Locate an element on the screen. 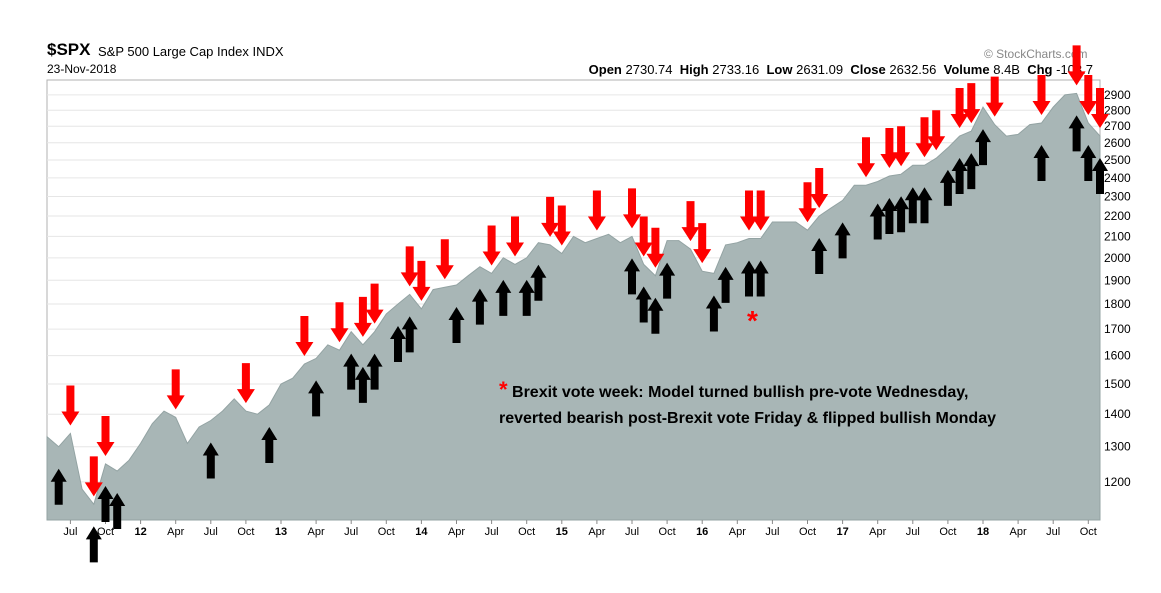 The height and width of the screenshot is (593, 1161). close-value: 2632.56 is located at coordinates (913, 69).